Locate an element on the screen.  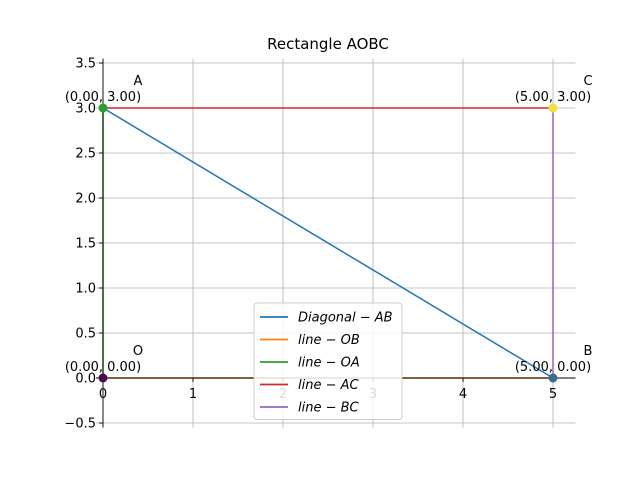
legend-entry-1: line − OB is located at coordinates (329, 340).